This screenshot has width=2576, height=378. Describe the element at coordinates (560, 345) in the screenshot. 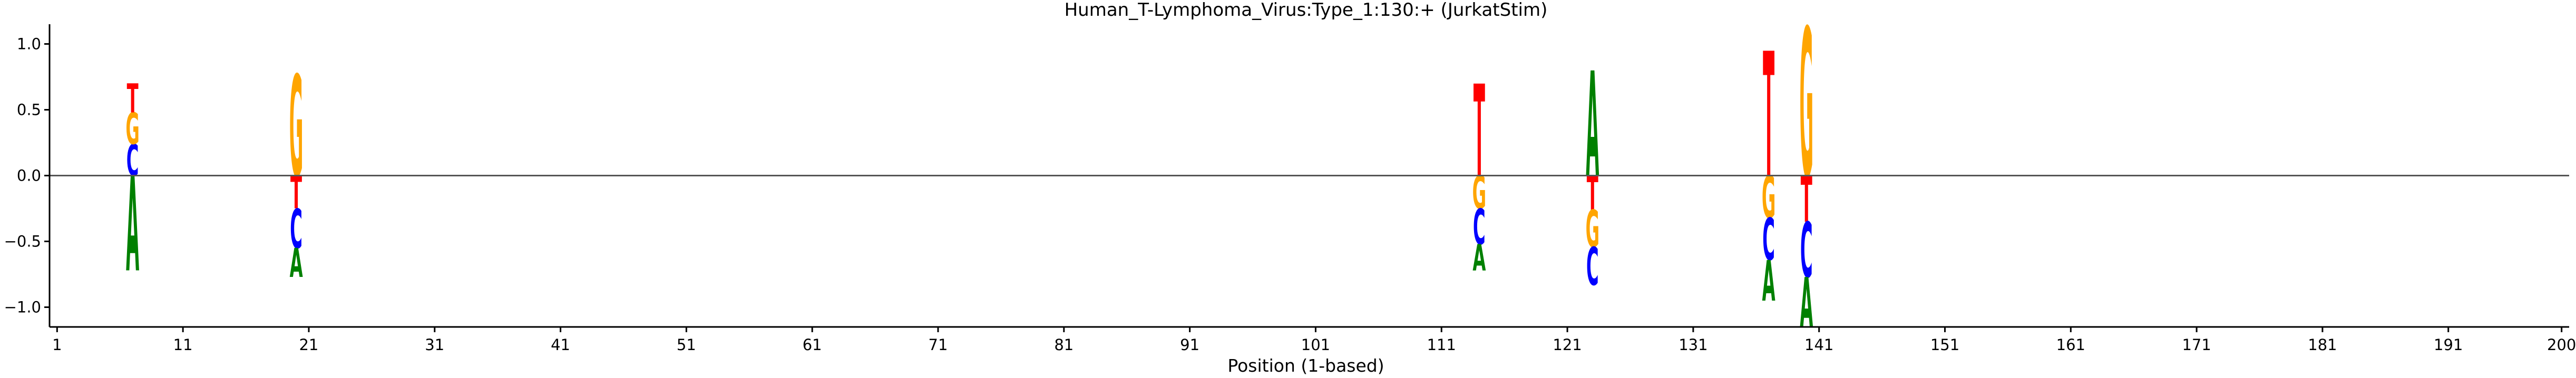

I see `x-tick-label: 41` at that location.